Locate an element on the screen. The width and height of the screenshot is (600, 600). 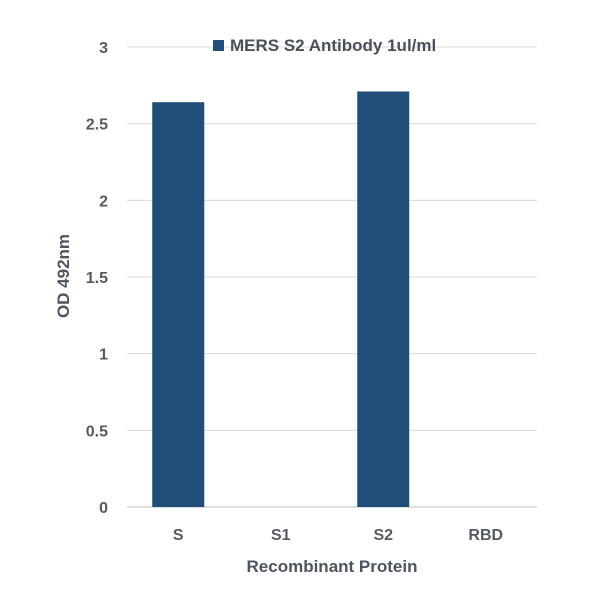
x-axis-ticks: S S1 S2 RBD is located at coordinates (338, 535).